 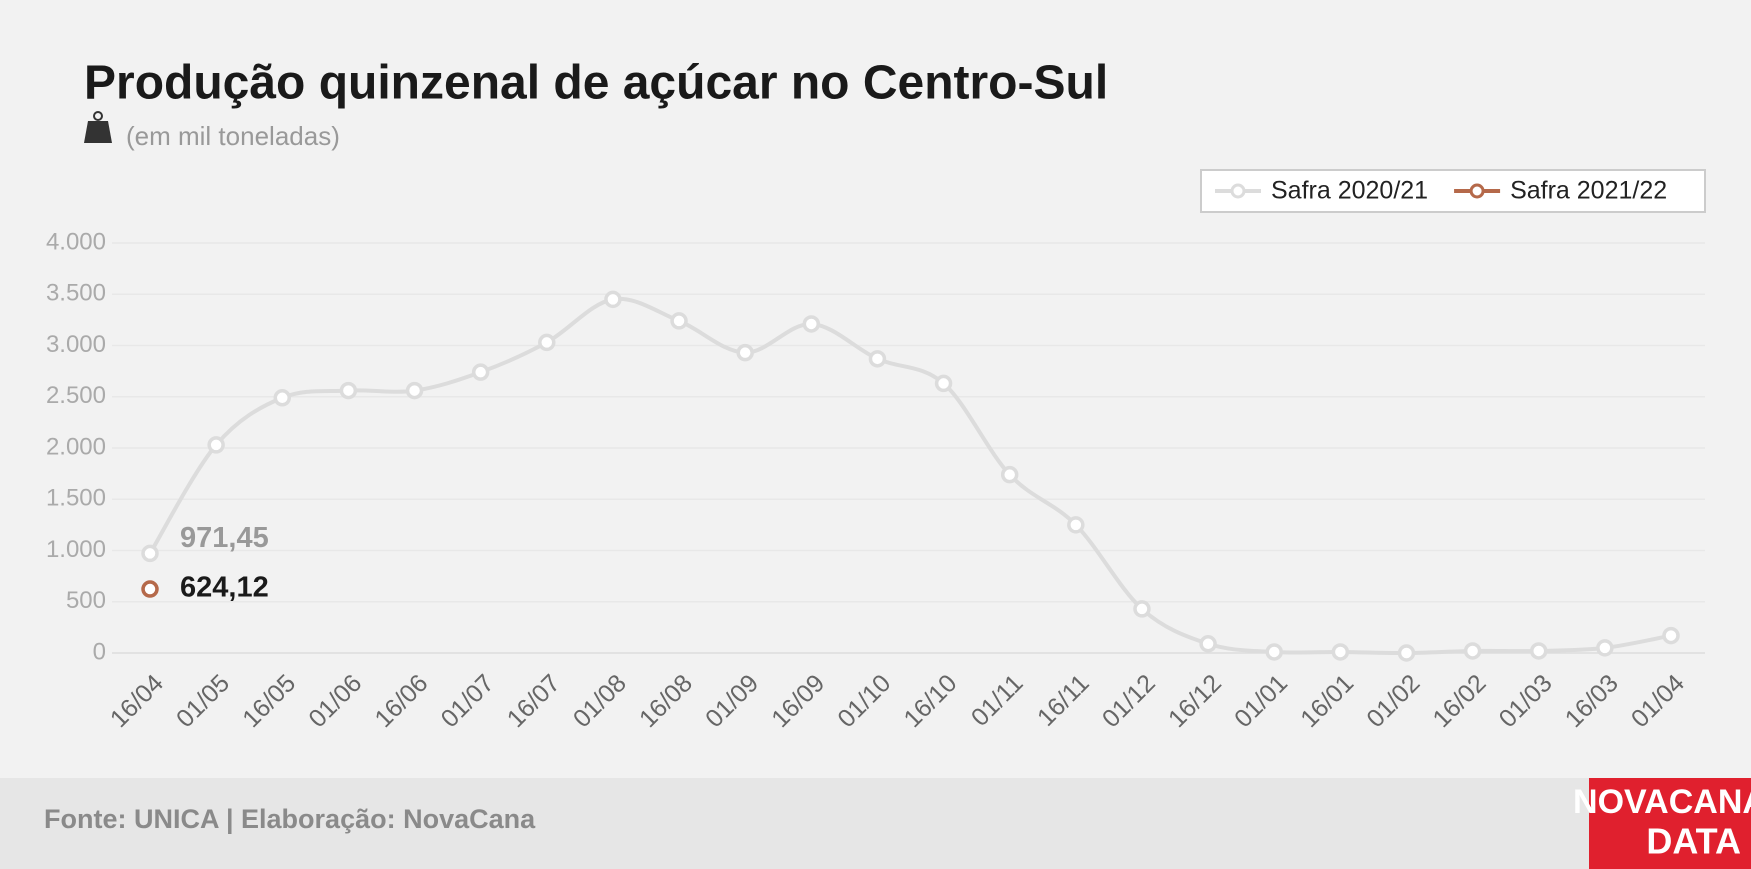 What do you see at coordinates (875, 823) in the screenshot?
I see `footer` at bounding box center [875, 823].